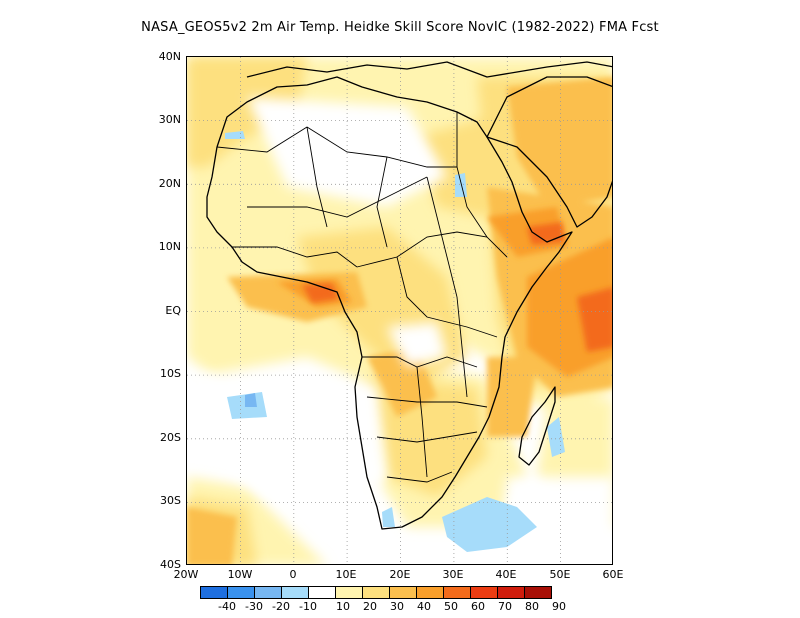 The image size is (800, 618). I want to click on colorbar-label: 60, so click(478, 606).